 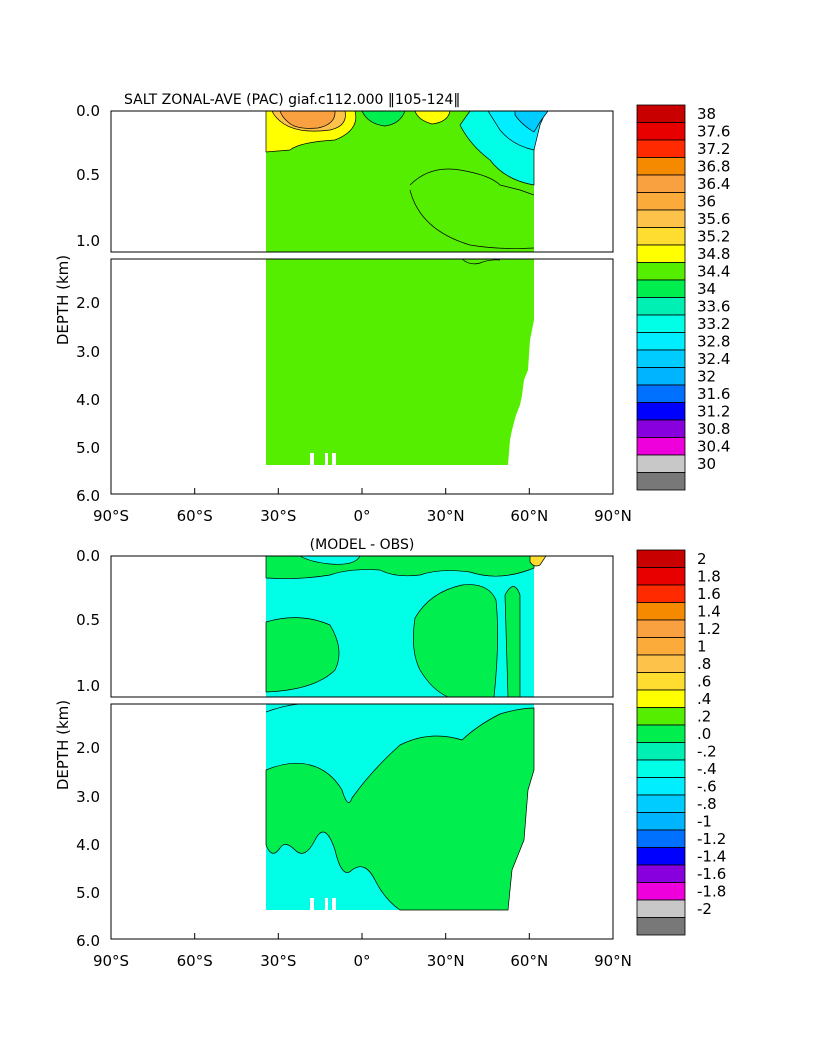 I want to click on difference-surface-negative, so click(x=330, y=560).